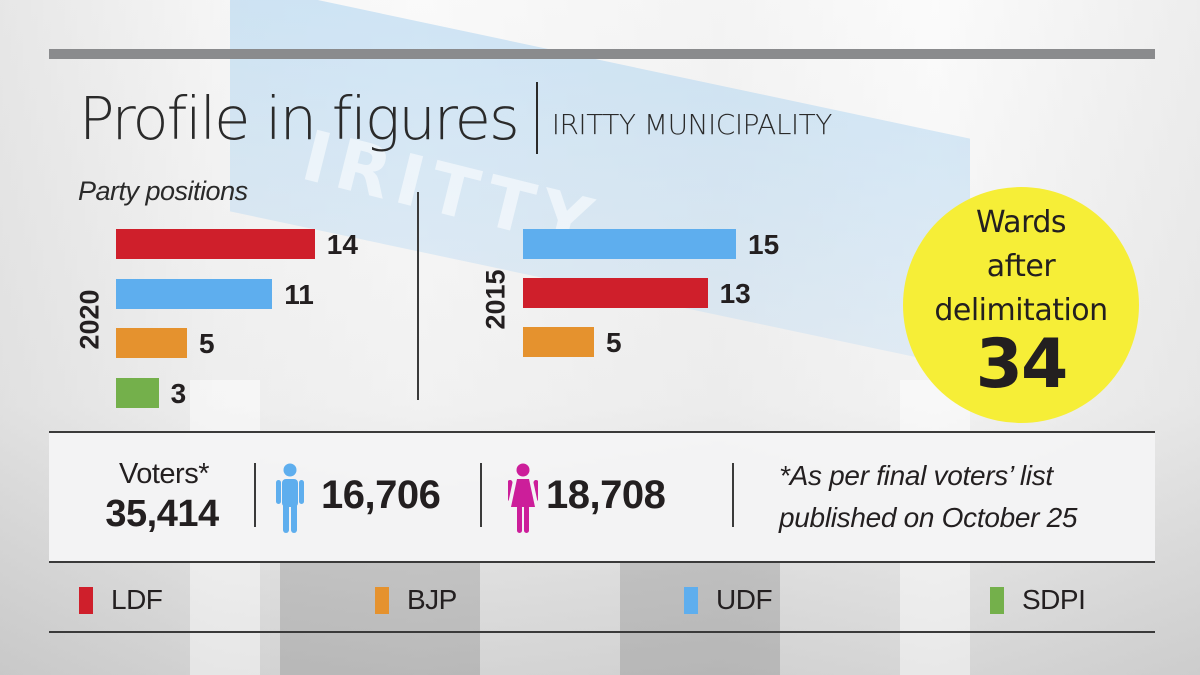 The height and width of the screenshot is (675, 1200). What do you see at coordinates (997, 600) in the screenshot?
I see `legend-swatch-sdpi` at bounding box center [997, 600].